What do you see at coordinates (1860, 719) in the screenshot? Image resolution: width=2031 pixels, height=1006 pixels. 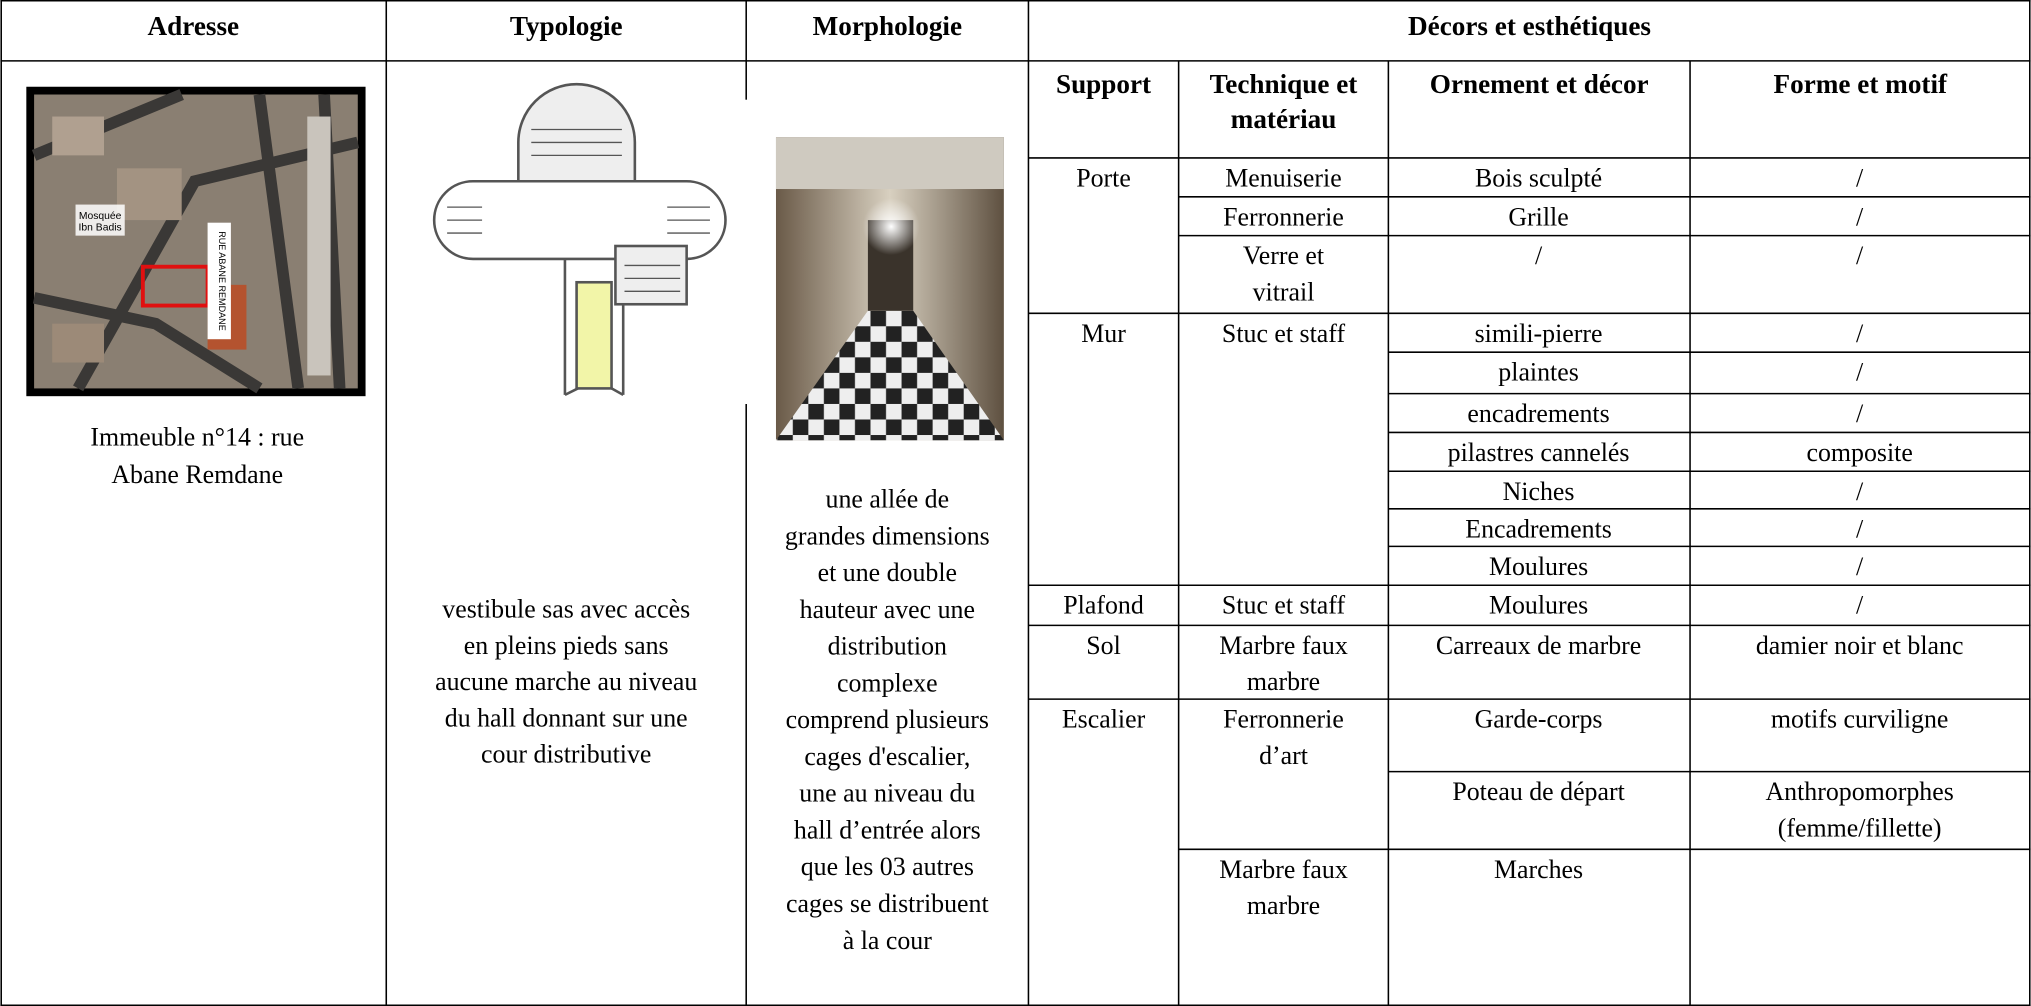 I see `forme: motifs curviligne` at bounding box center [1860, 719].